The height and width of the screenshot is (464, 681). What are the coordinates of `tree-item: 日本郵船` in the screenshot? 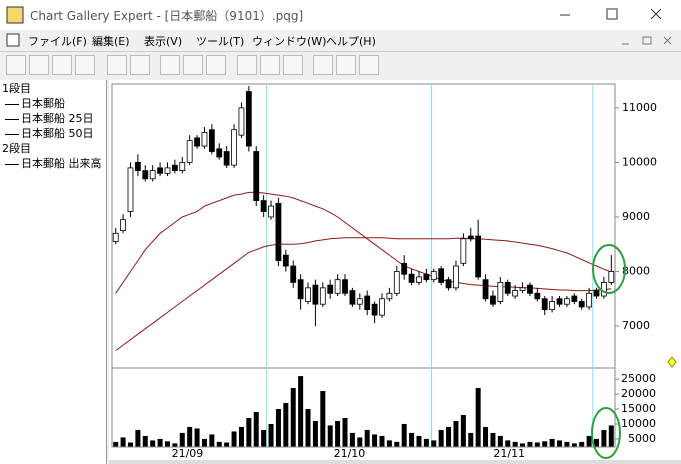 It's located at (53, 103).